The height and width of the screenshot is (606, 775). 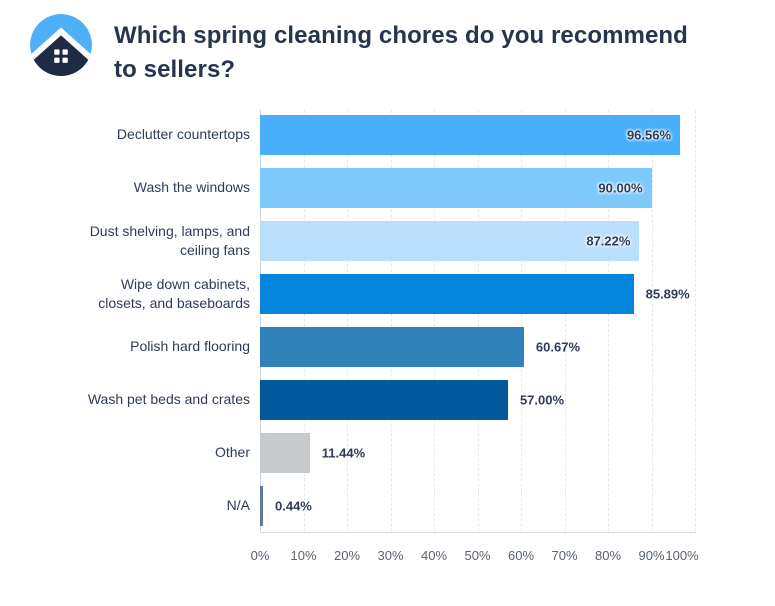 I want to click on value-label: 96.56%, so click(x=649, y=135).